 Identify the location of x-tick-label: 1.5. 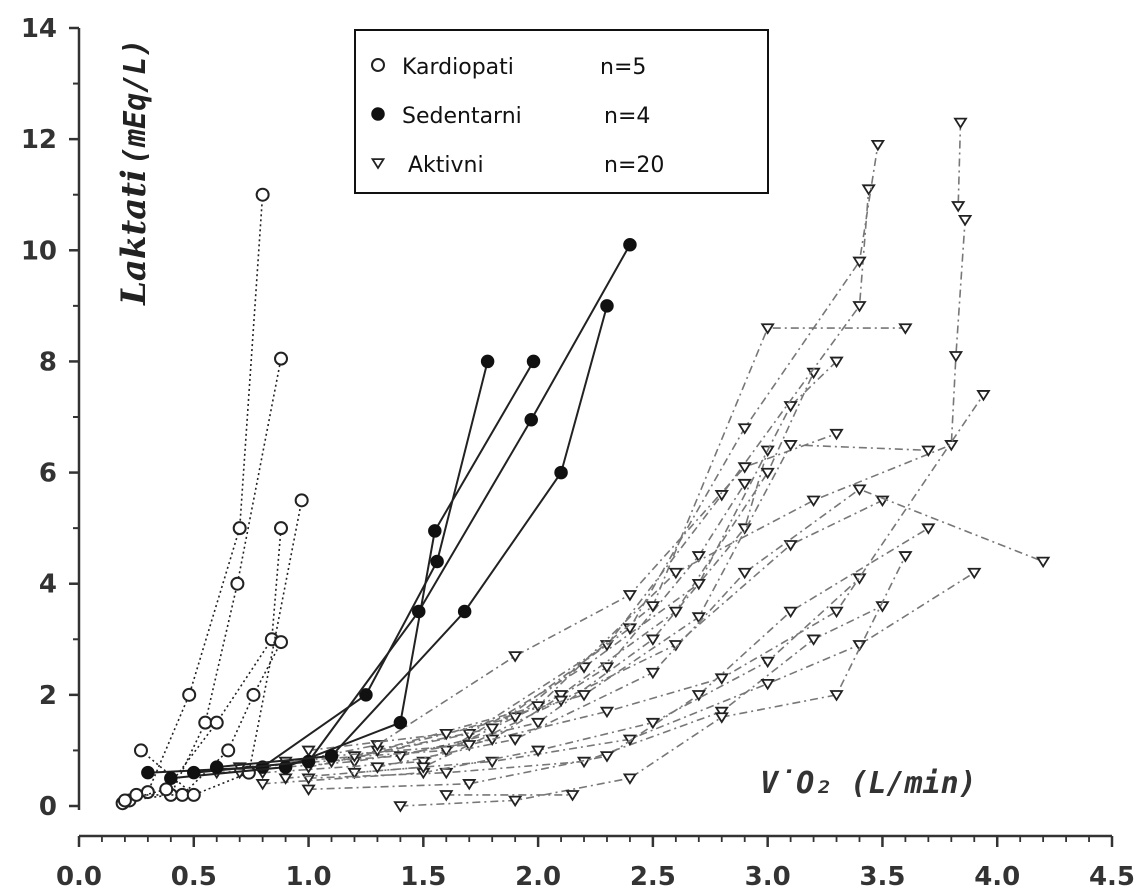
(423, 877).